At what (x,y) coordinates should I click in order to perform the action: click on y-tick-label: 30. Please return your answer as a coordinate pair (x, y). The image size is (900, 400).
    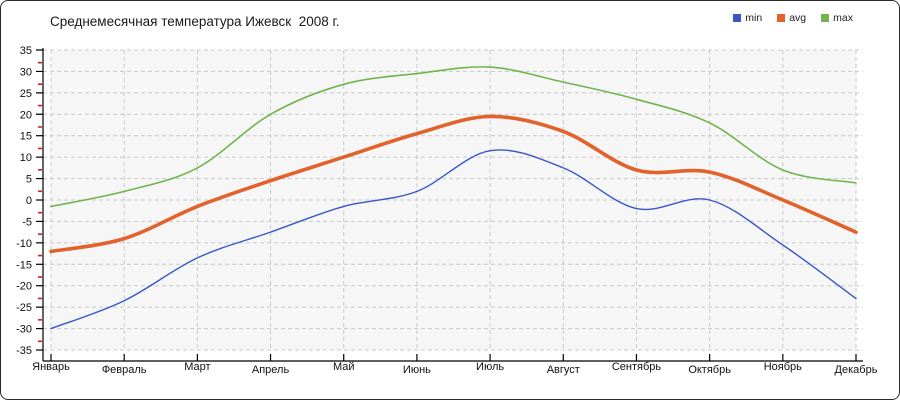
    Looking at the image, I should click on (26, 72).